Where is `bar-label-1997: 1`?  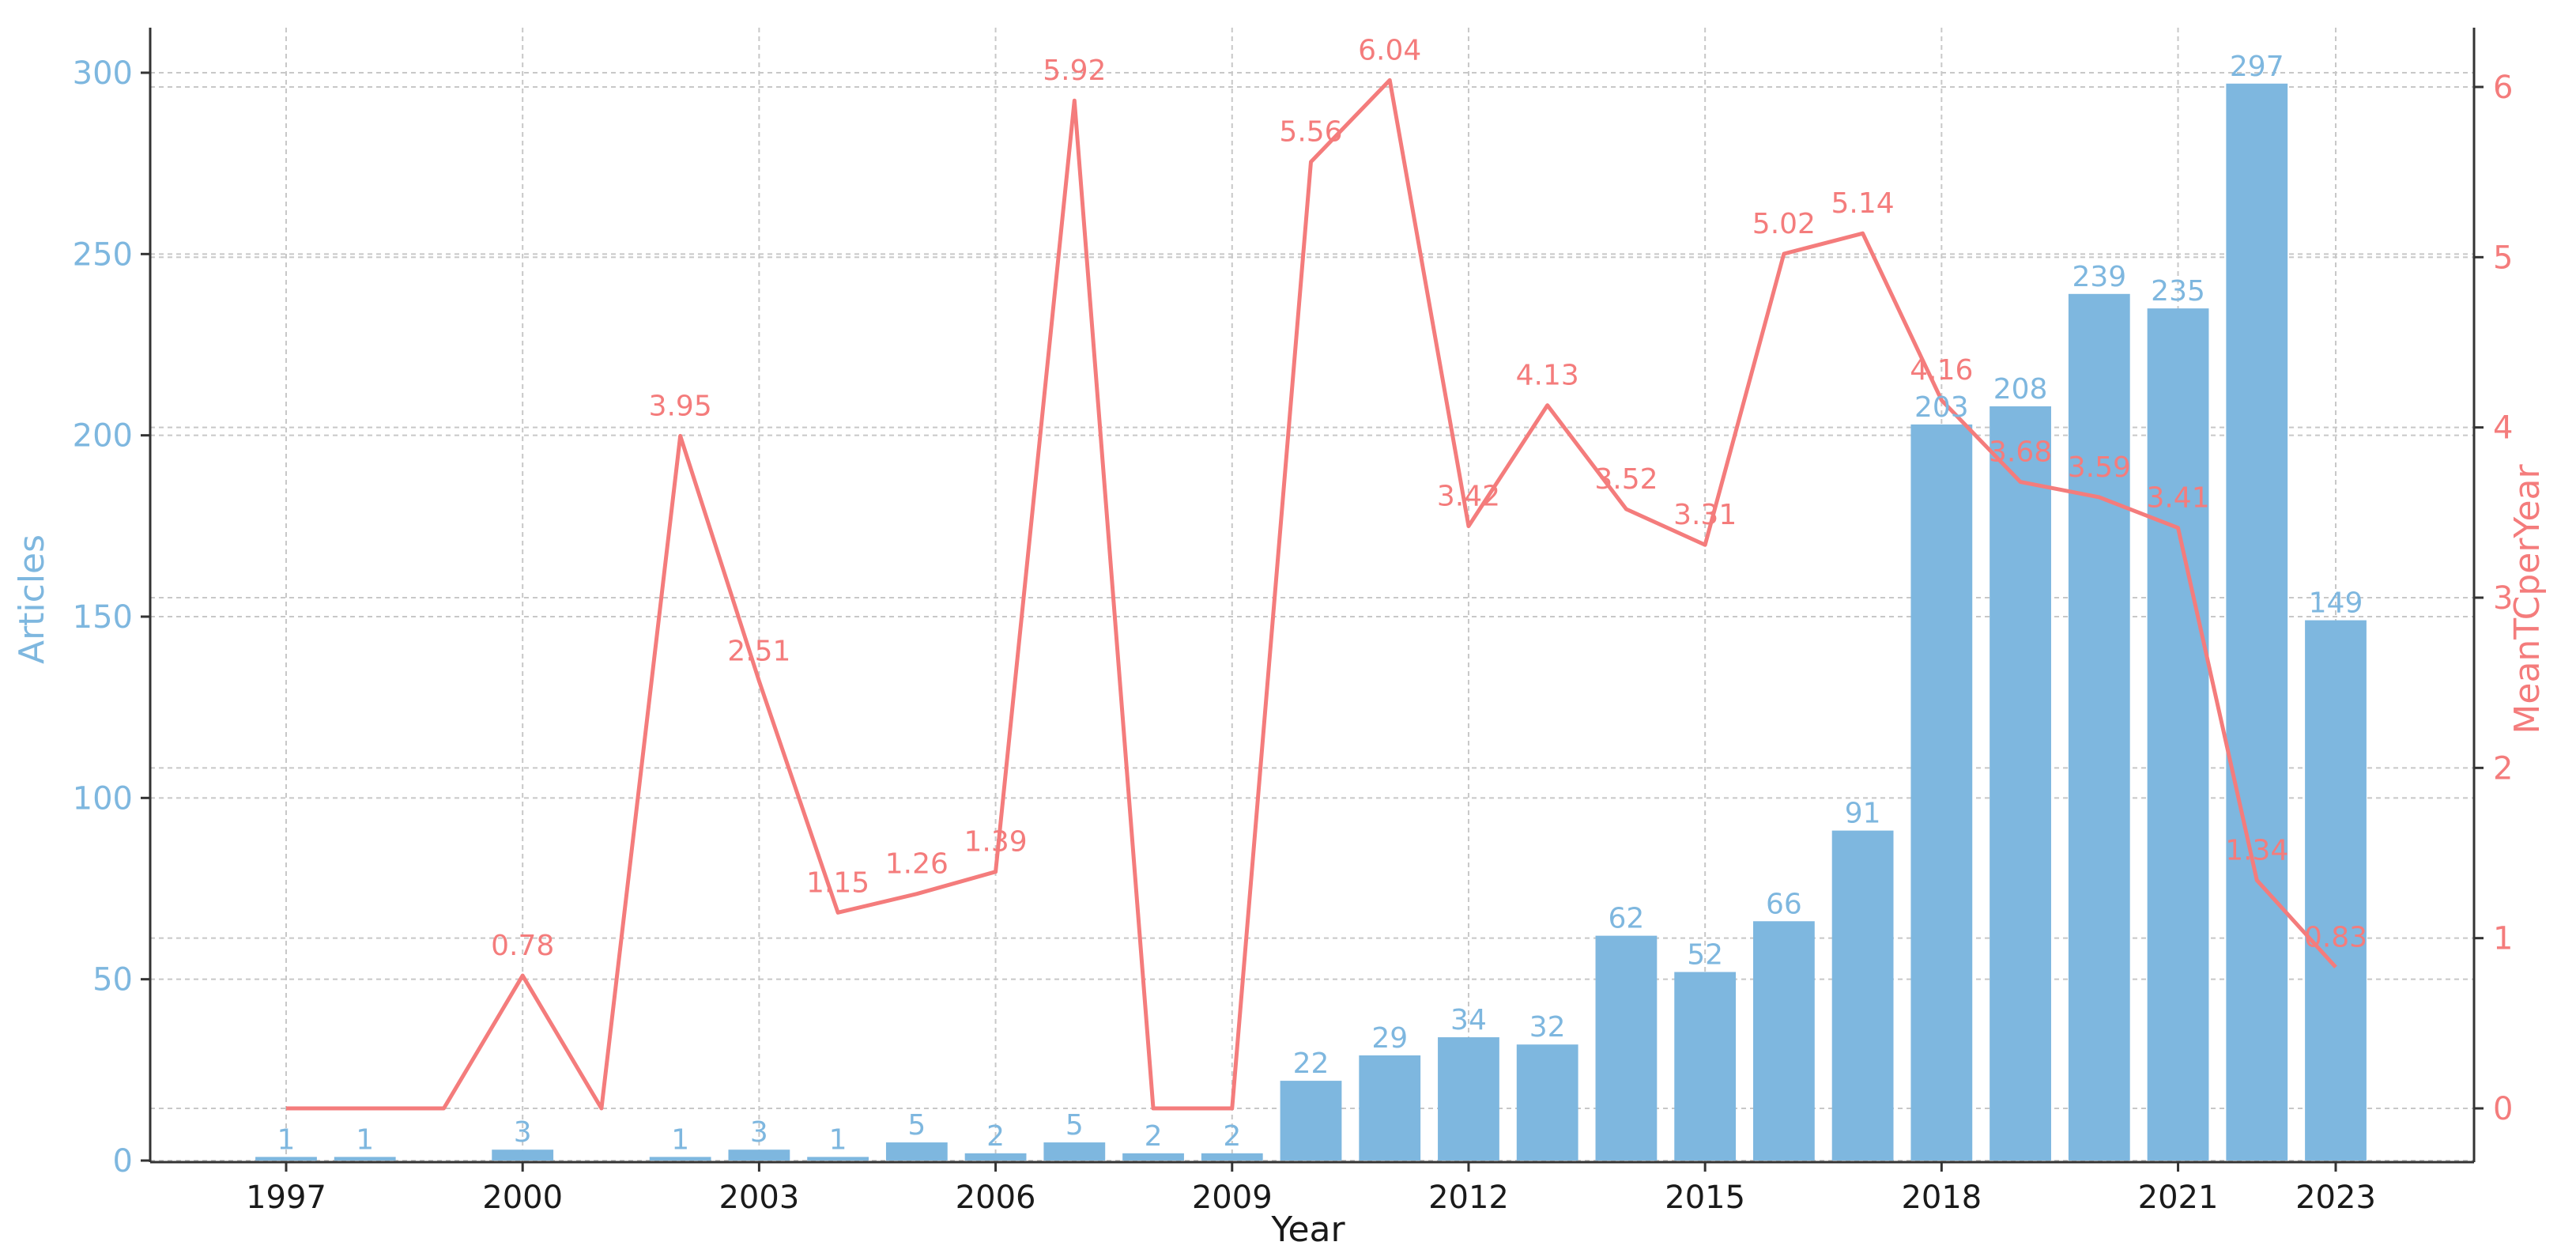
bar-label-1997: 1 is located at coordinates (286, 1140).